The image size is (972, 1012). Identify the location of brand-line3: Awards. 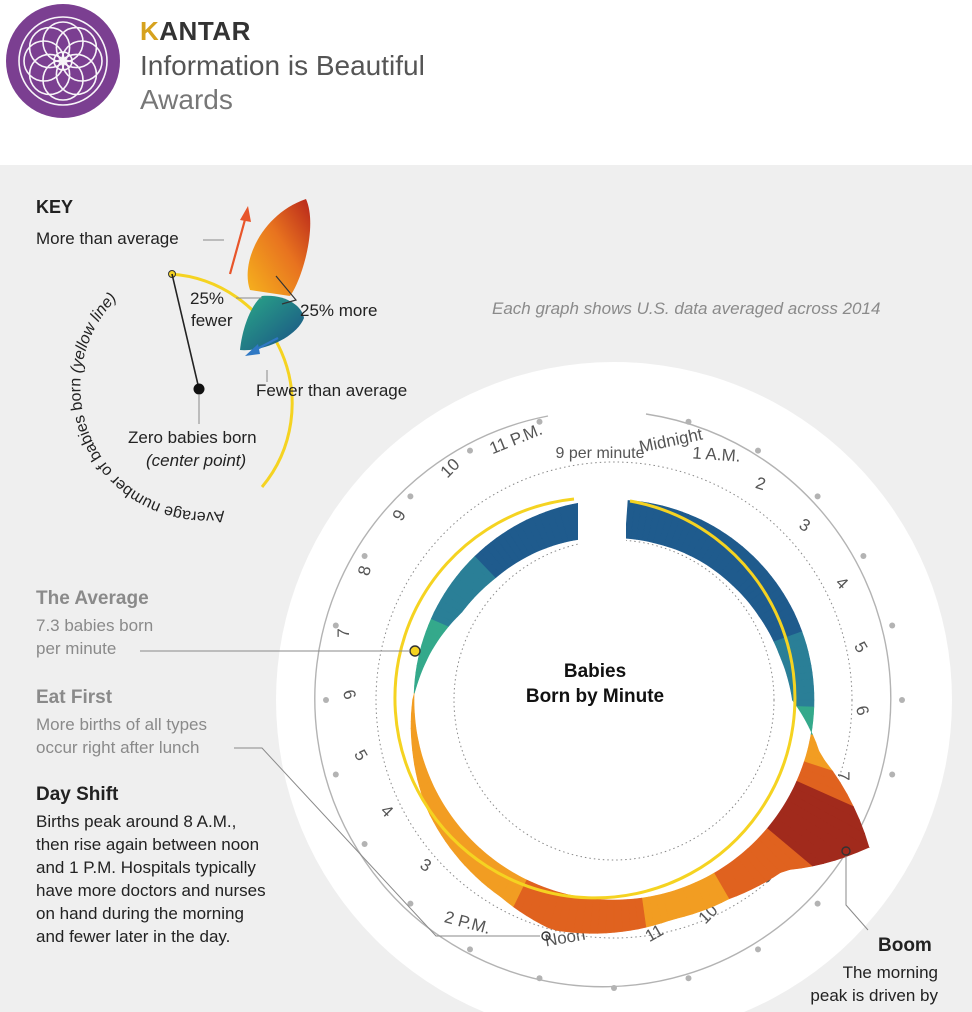
(186, 99).